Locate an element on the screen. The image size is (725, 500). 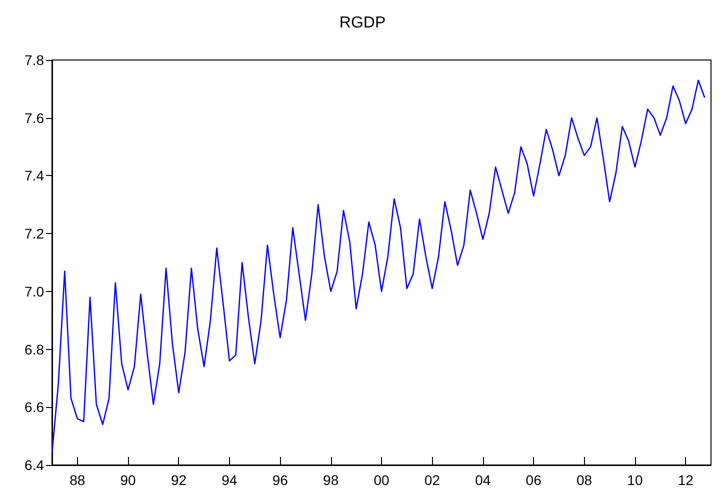
y-tick-label: 7.2 is located at coordinates (34, 234).